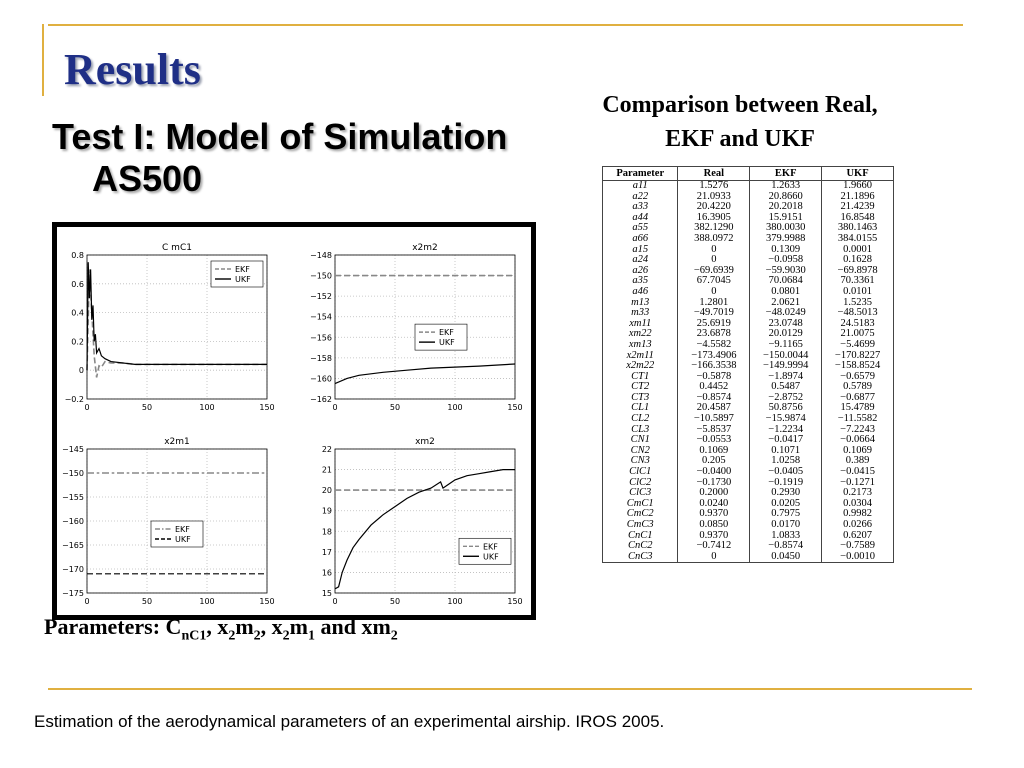 The height and width of the screenshot is (768, 1024). I want to click on value-cell: −150.0044, so click(785, 356).